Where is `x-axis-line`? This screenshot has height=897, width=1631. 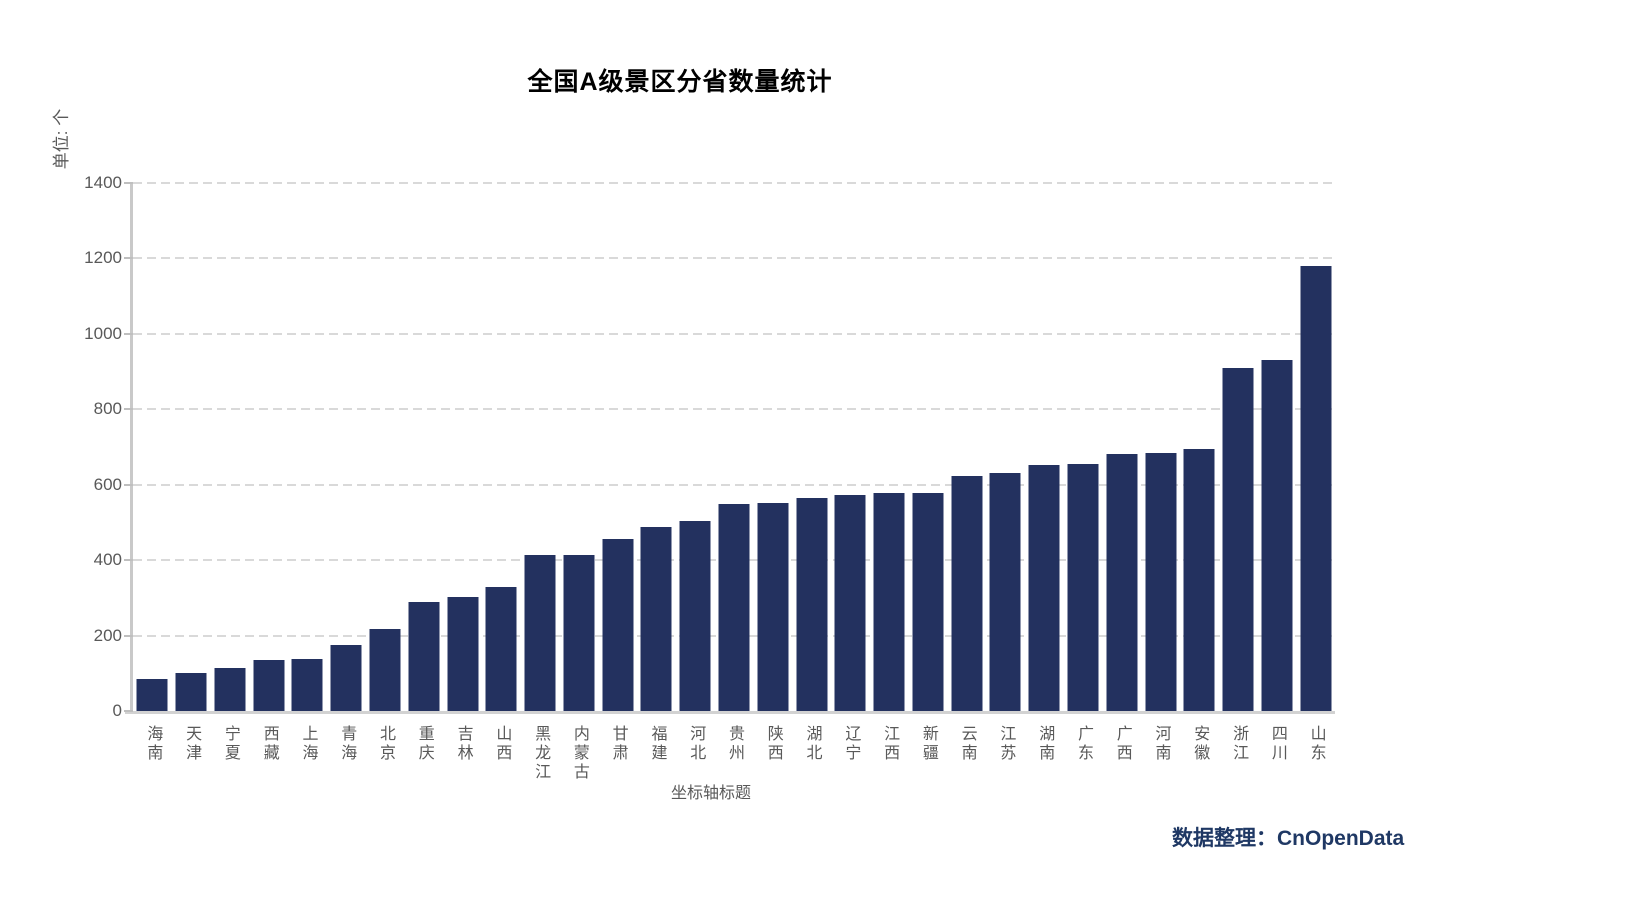 x-axis-line is located at coordinates (730, 712).